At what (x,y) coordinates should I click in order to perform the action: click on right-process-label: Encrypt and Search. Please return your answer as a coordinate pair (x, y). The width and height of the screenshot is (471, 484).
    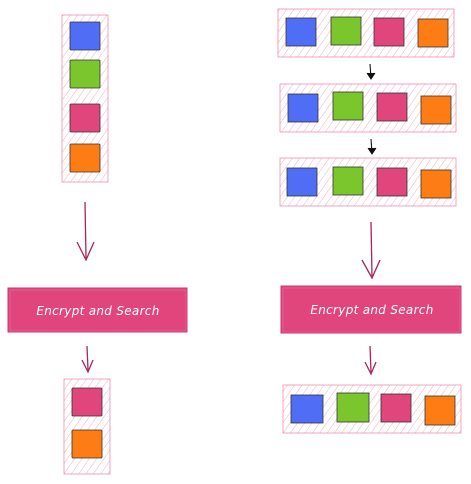
    Looking at the image, I should click on (371, 310).